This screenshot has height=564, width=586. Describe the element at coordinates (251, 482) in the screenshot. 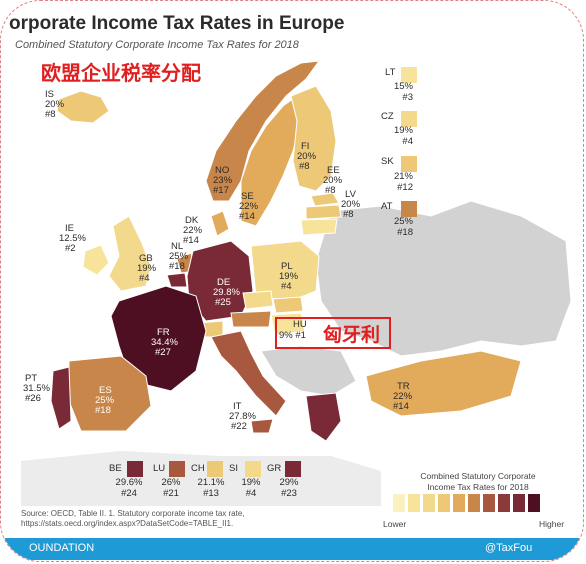

I see `bottom-key-si-rate: 19%` at that location.